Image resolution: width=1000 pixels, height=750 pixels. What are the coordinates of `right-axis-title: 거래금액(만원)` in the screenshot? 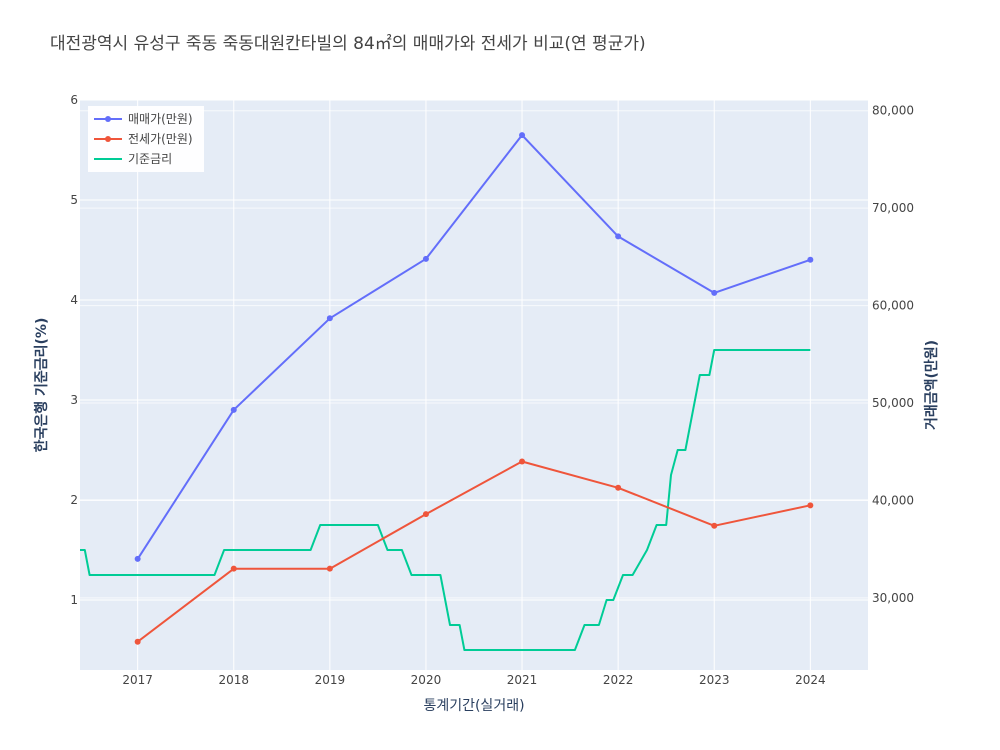 It's located at (931, 385).